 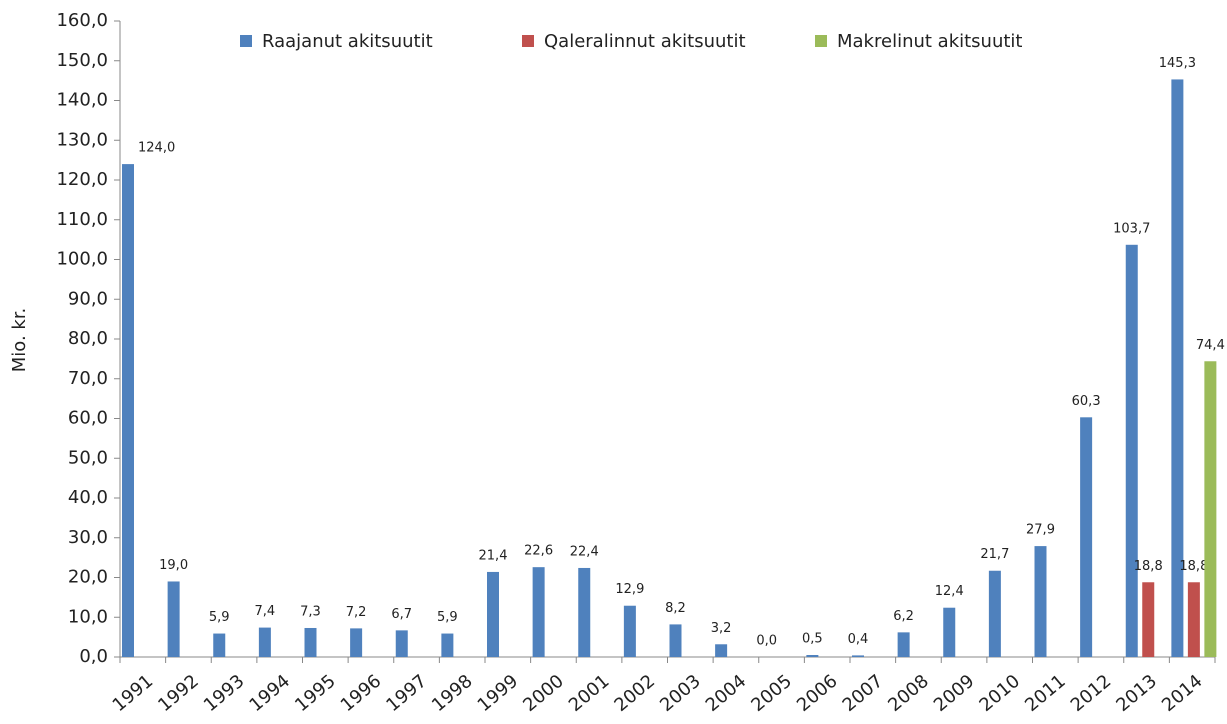 What do you see at coordinates (310, 611) in the screenshot?
I see `data-label: 7,3` at bounding box center [310, 611].